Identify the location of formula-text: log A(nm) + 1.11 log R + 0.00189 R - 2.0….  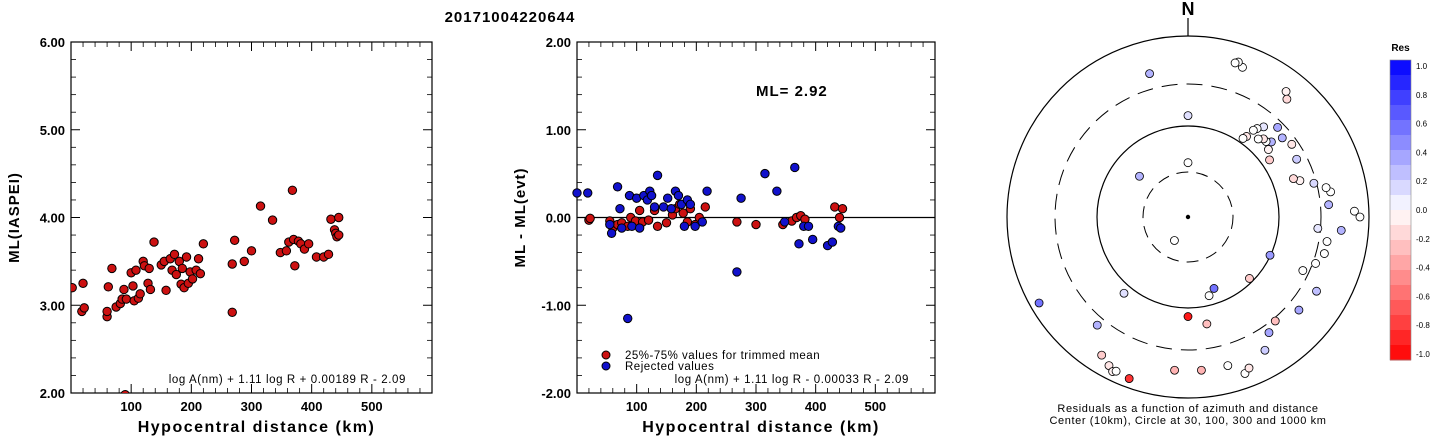
(287, 380).